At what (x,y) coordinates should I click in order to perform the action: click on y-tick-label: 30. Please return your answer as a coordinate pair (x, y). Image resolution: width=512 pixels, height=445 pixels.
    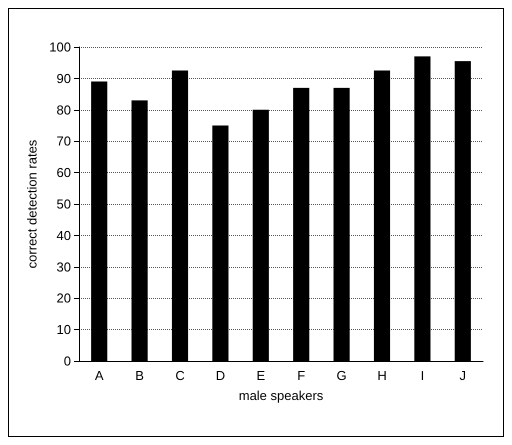
    Looking at the image, I should click on (63, 266).